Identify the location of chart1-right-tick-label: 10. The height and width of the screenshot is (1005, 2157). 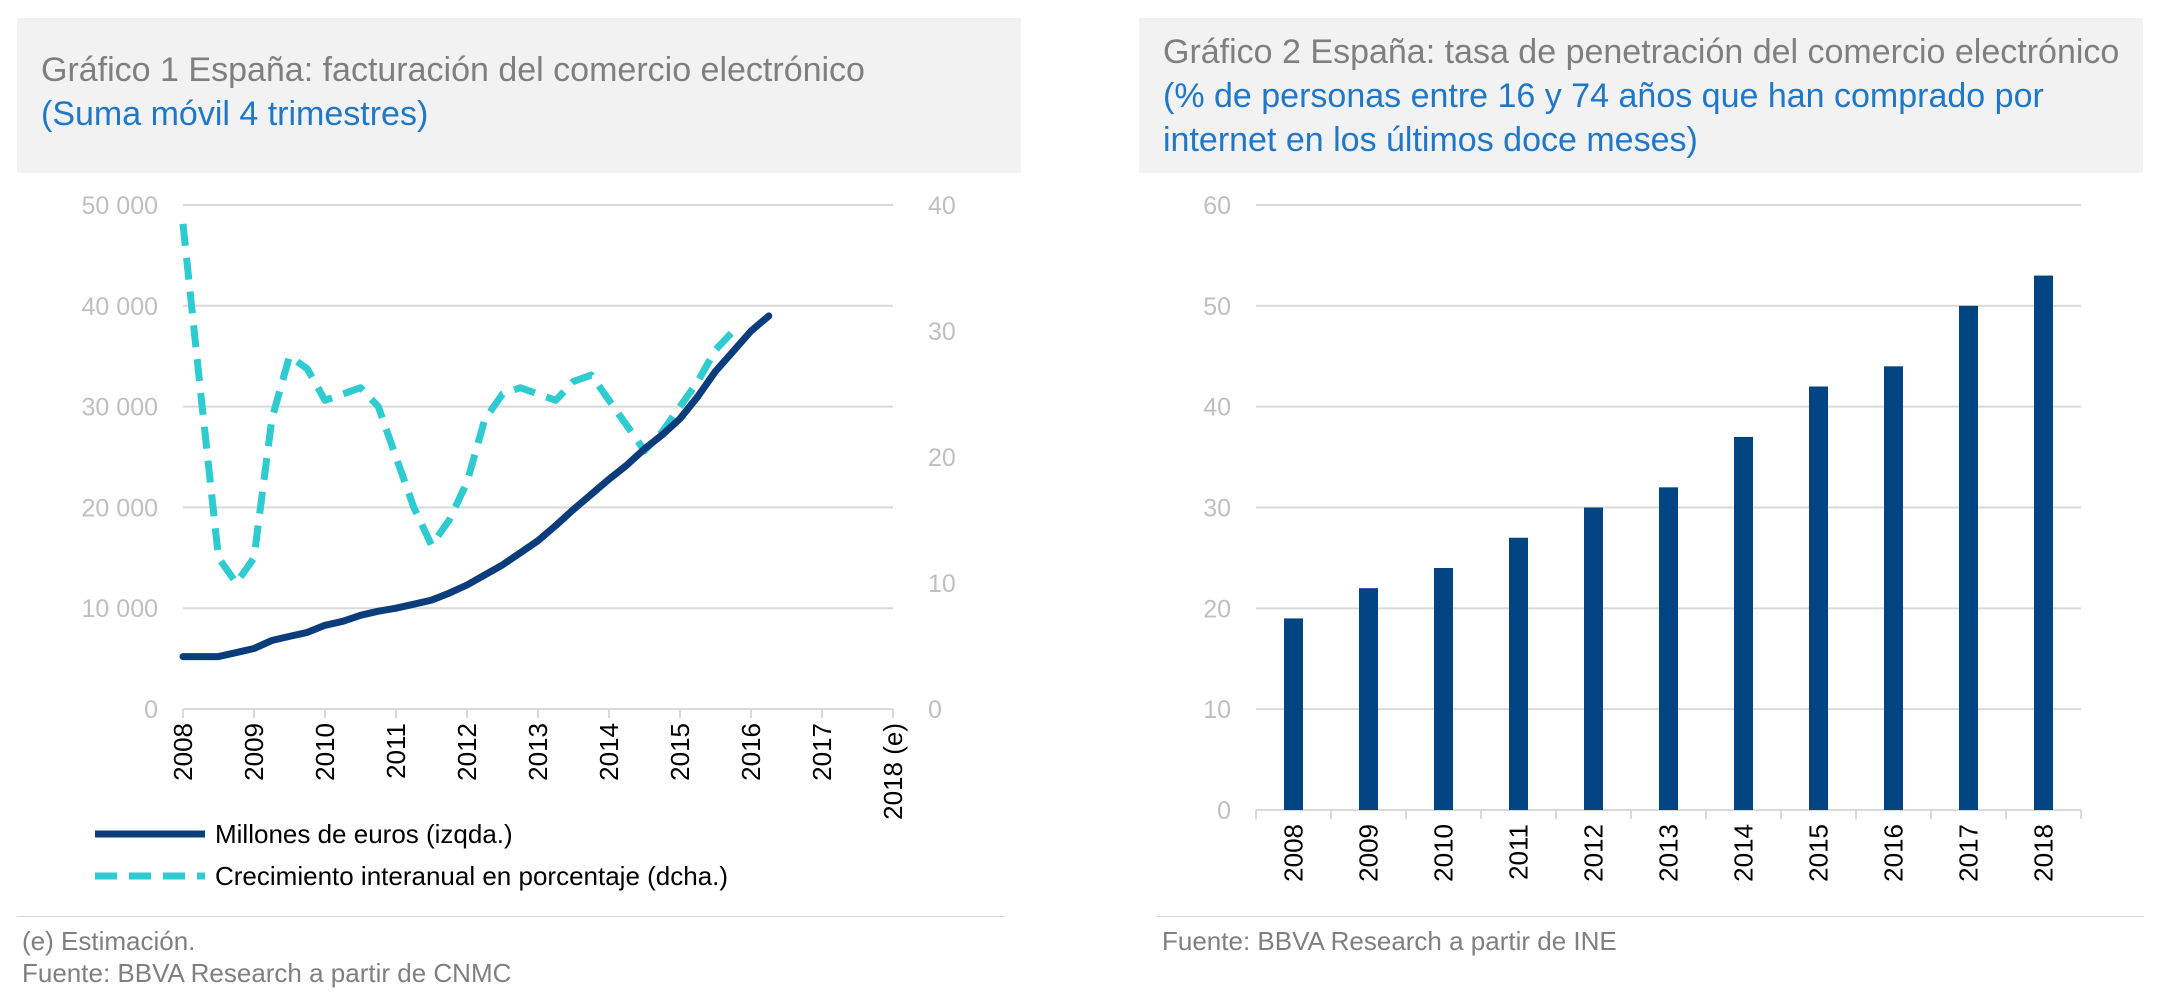
(942, 584).